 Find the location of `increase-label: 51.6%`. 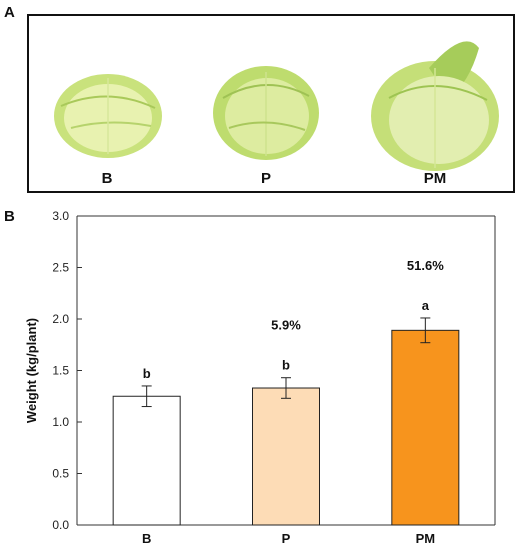

increase-label: 51.6% is located at coordinates (425, 265).